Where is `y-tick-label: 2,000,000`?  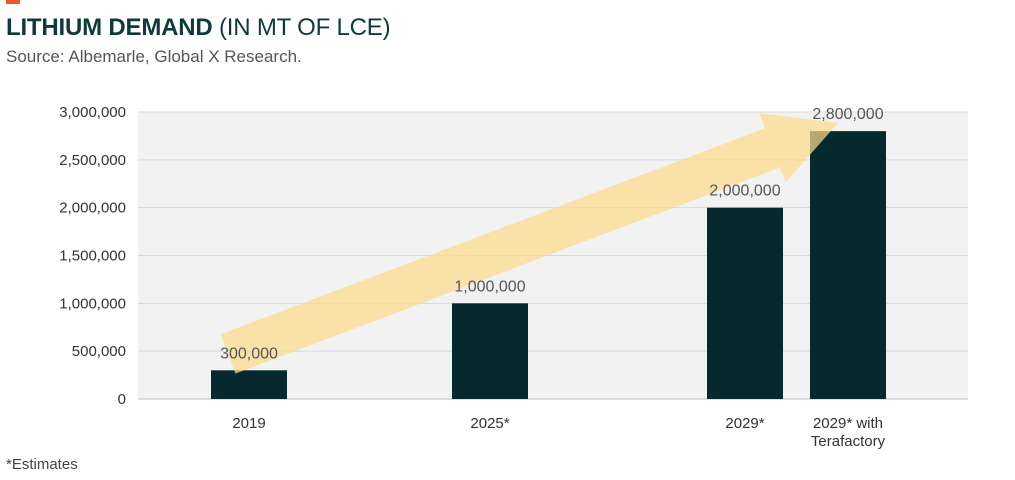 y-tick-label: 2,000,000 is located at coordinates (92, 208).